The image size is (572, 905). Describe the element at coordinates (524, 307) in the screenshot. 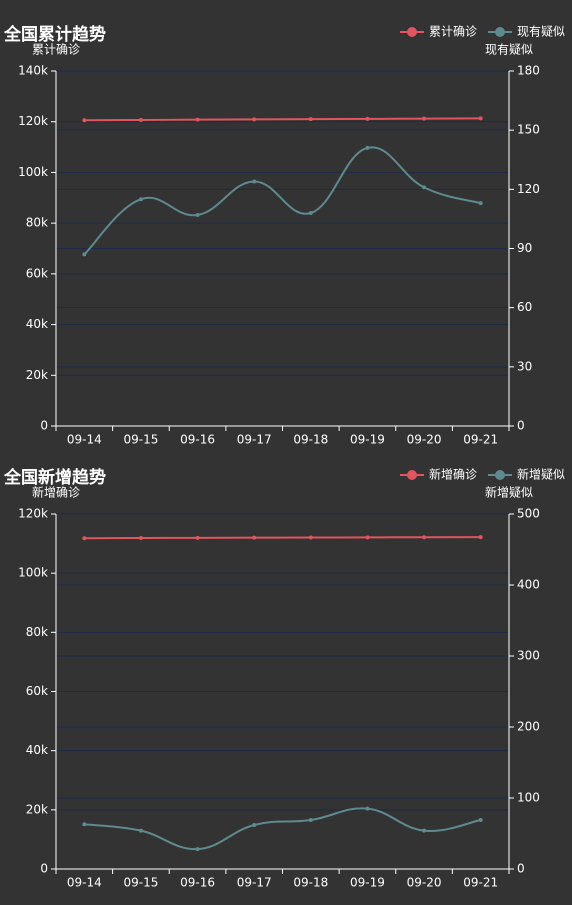

I see `y2-tick-label: 60` at that location.